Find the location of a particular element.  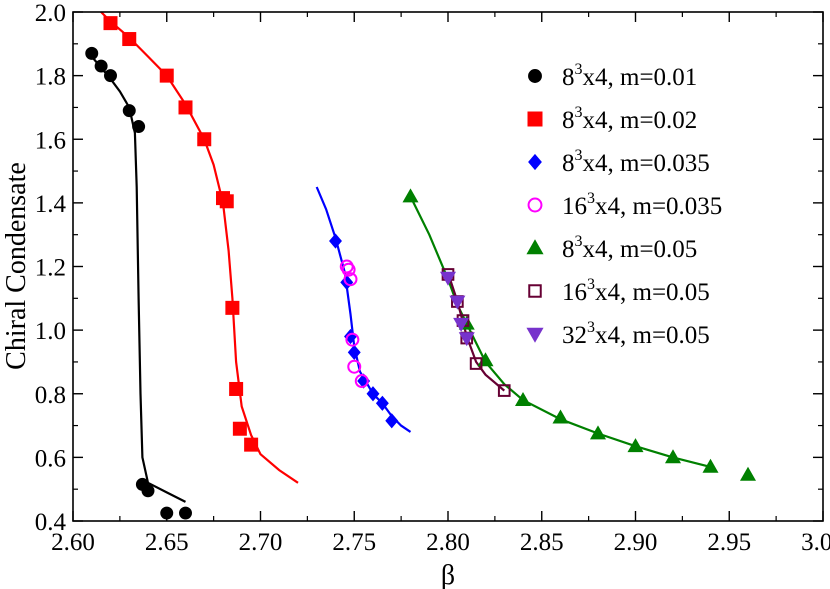

y-tick-label: 0.6 is located at coordinates (50, 458).